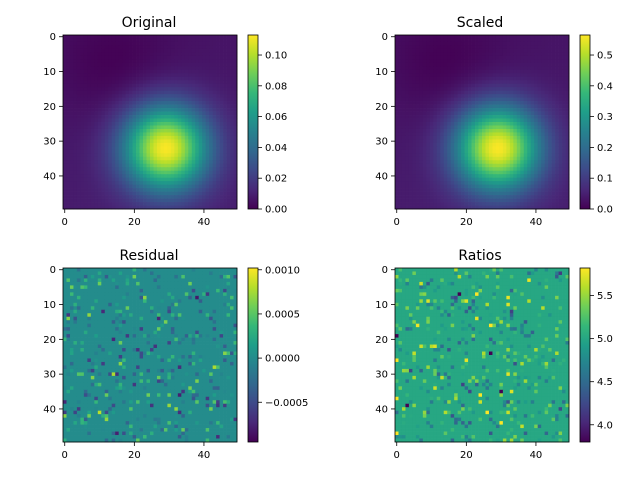 Image resolution: width=640 pixels, height=484 pixels. Describe the element at coordinates (480, 23) in the screenshot. I see `panel-title: Scaled` at that location.